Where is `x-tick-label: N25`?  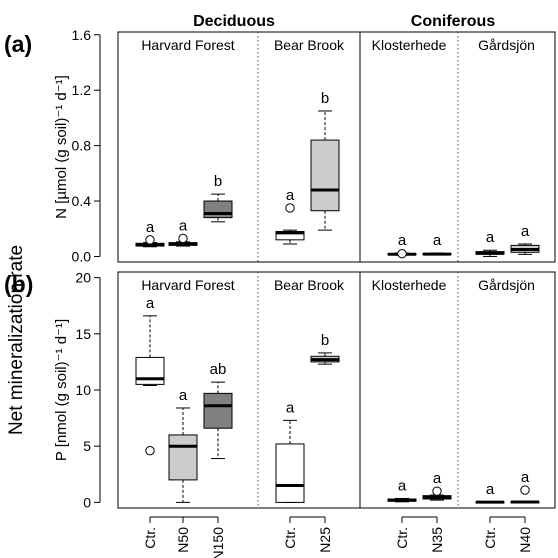
x-tick-label: N25 is located at coordinates (325, 540).